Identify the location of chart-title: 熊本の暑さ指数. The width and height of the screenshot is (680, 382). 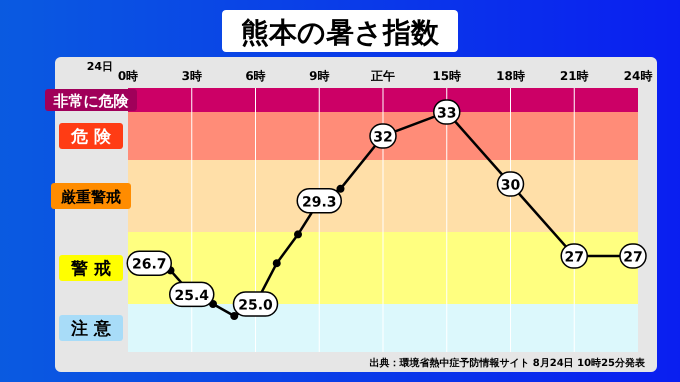
(340, 32).